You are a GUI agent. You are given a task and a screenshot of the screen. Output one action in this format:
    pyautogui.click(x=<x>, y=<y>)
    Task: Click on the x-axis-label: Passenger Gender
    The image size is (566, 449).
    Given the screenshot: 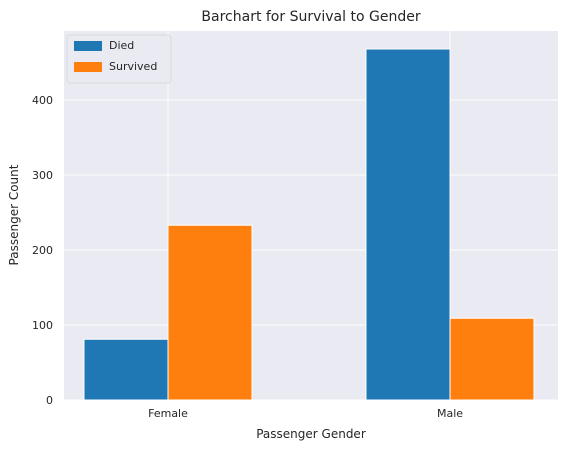 What is the action you would take?
    pyautogui.click(x=311, y=434)
    